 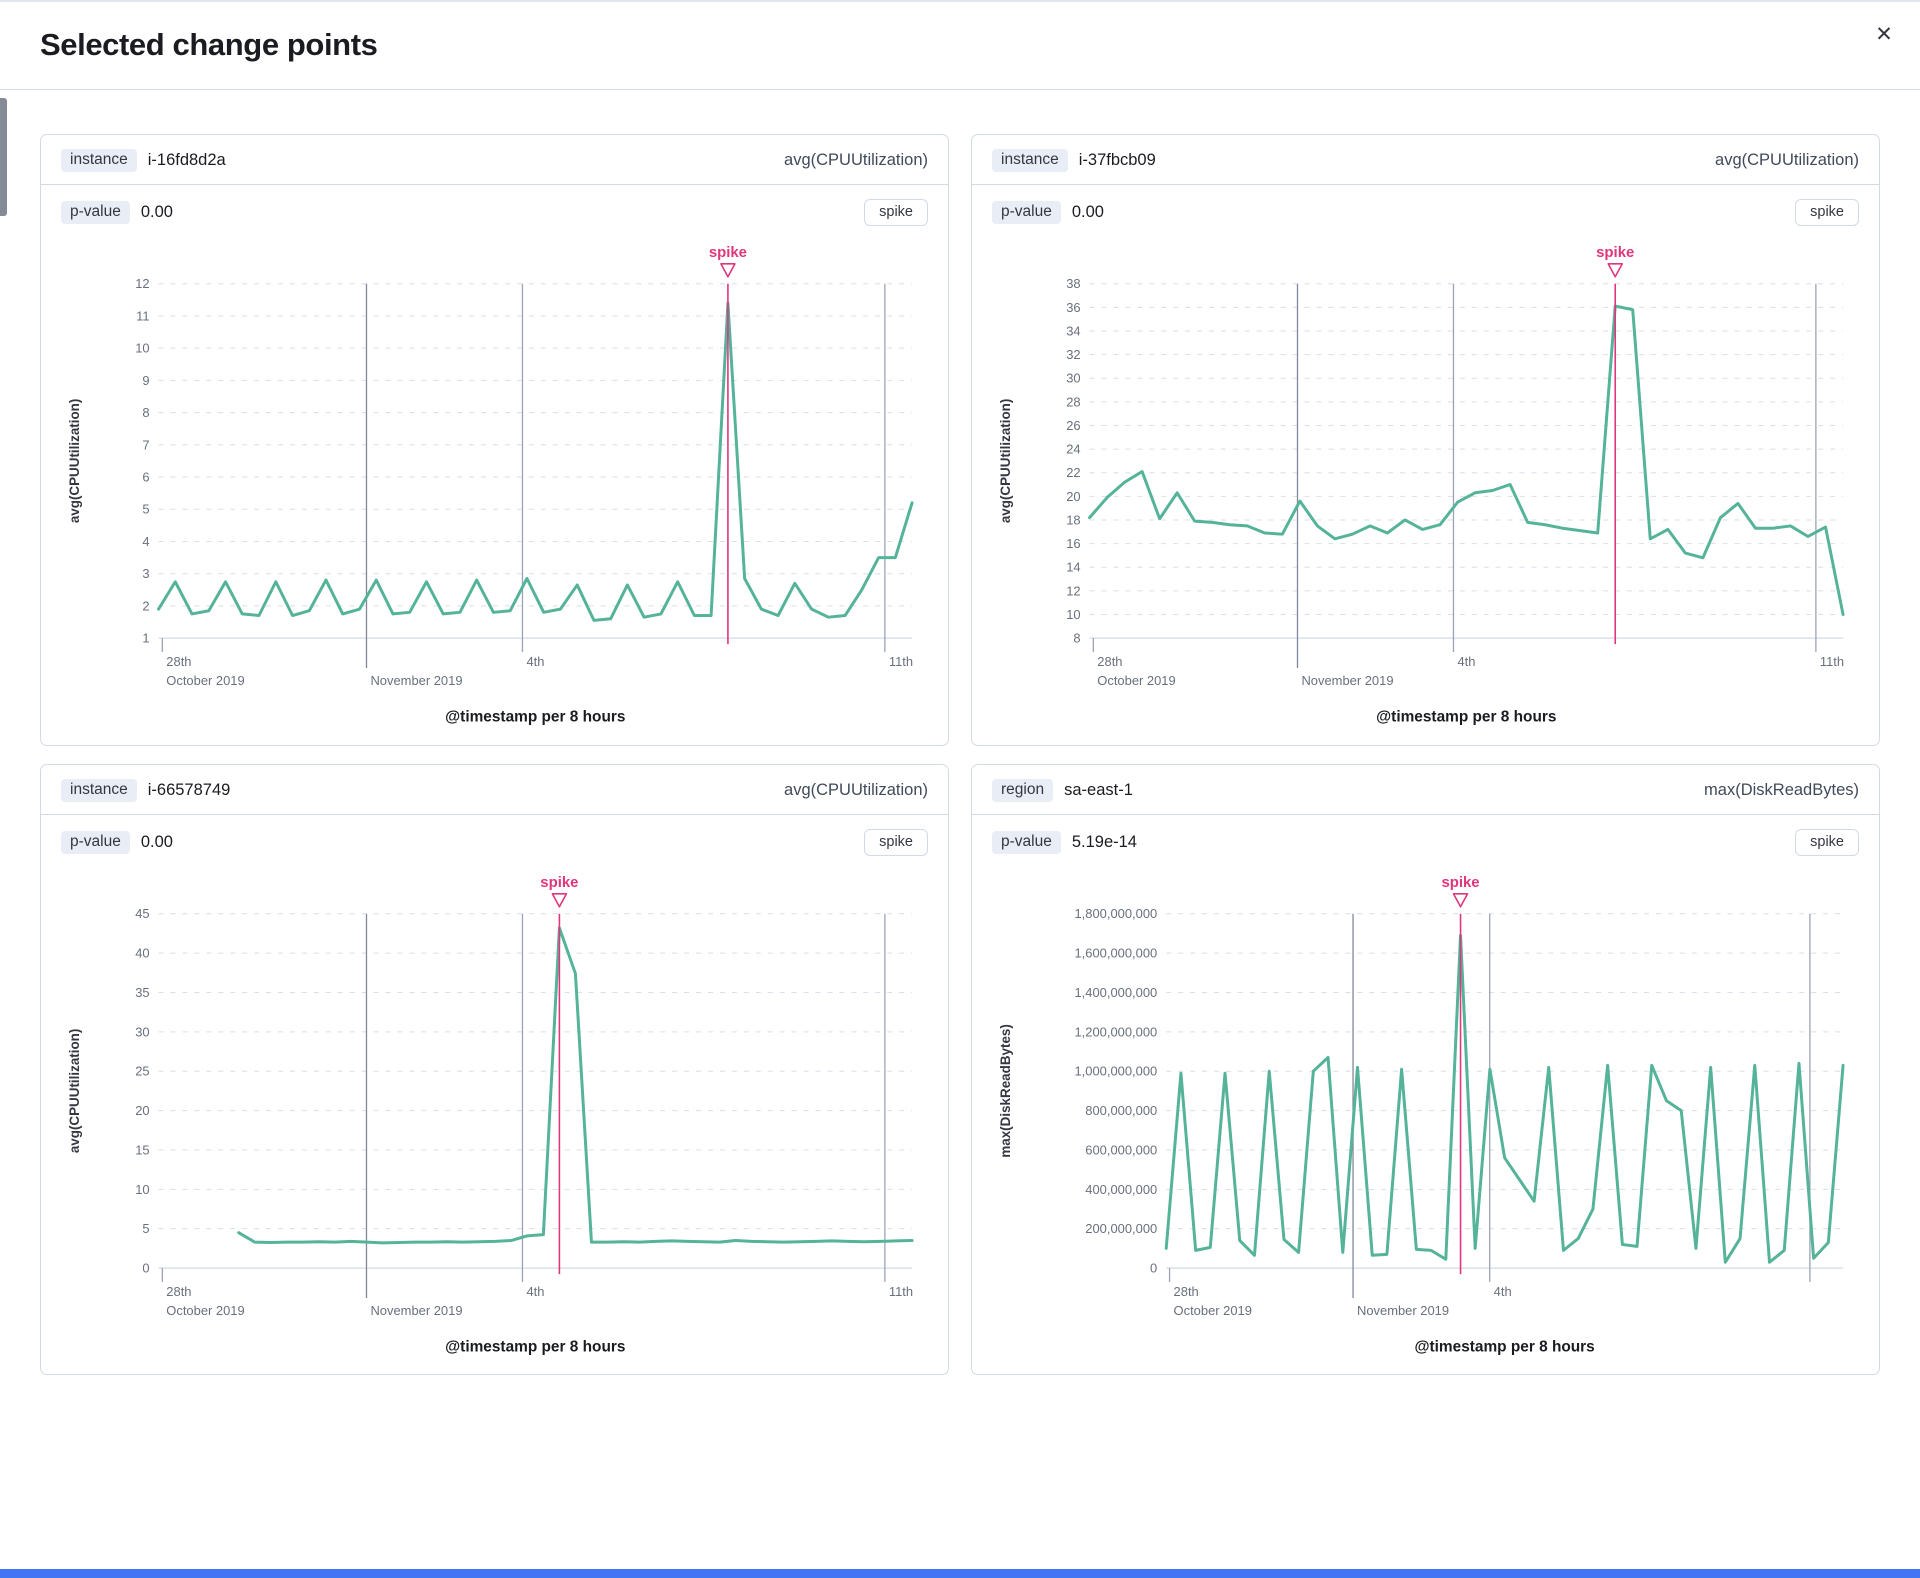 What do you see at coordinates (145, 638) in the screenshot?
I see `svg-text: 1` at bounding box center [145, 638].